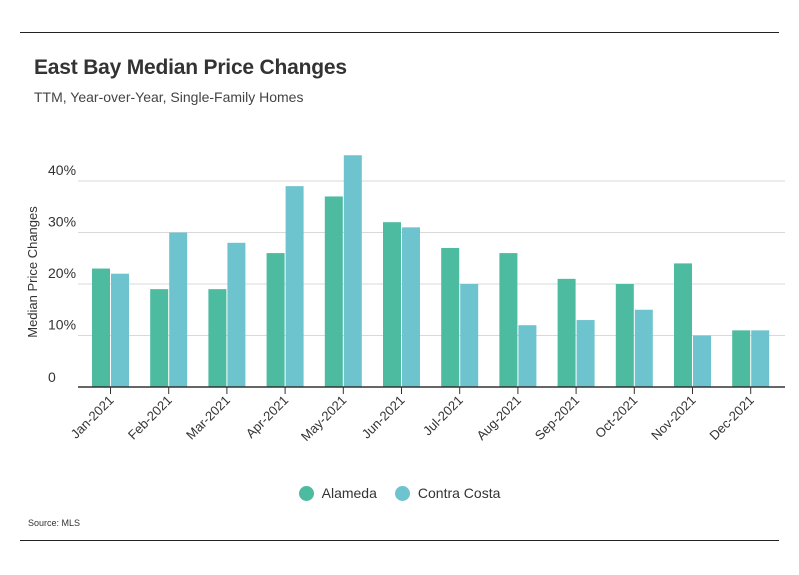 The height and width of the screenshot is (575, 799). I want to click on legend-swatch-alameda, so click(306, 493).